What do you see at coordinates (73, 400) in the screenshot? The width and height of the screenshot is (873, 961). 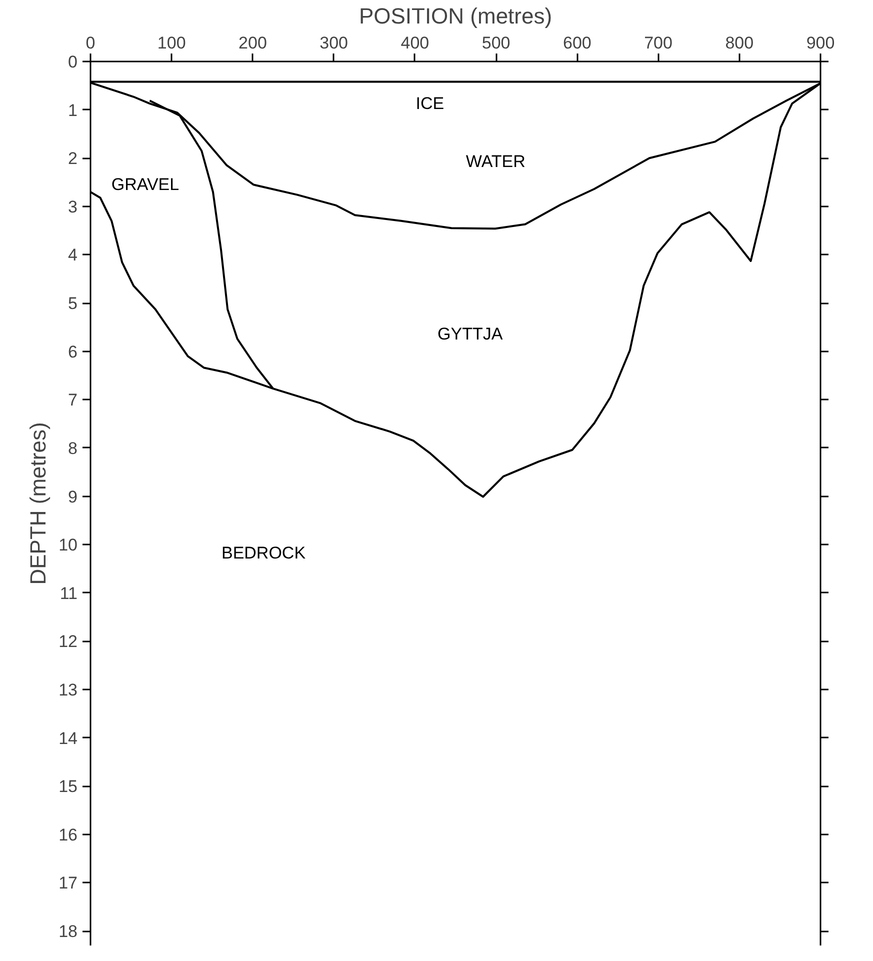 I see `y-tick-label: 7` at bounding box center [73, 400].